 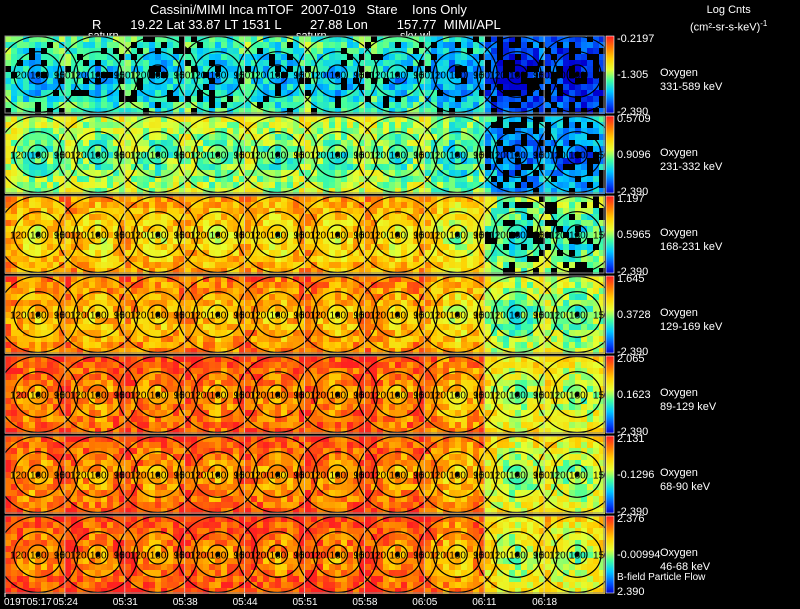 What do you see at coordinates (691, 240) in the screenshot?
I see `panel-label: Oxygen 168-231 keV` at bounding box center [691, 240].